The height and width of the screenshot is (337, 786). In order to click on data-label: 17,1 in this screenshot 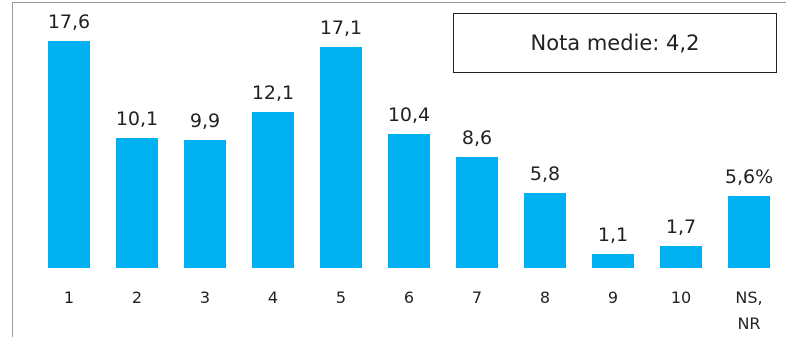, I will do `click(341, 28)`.